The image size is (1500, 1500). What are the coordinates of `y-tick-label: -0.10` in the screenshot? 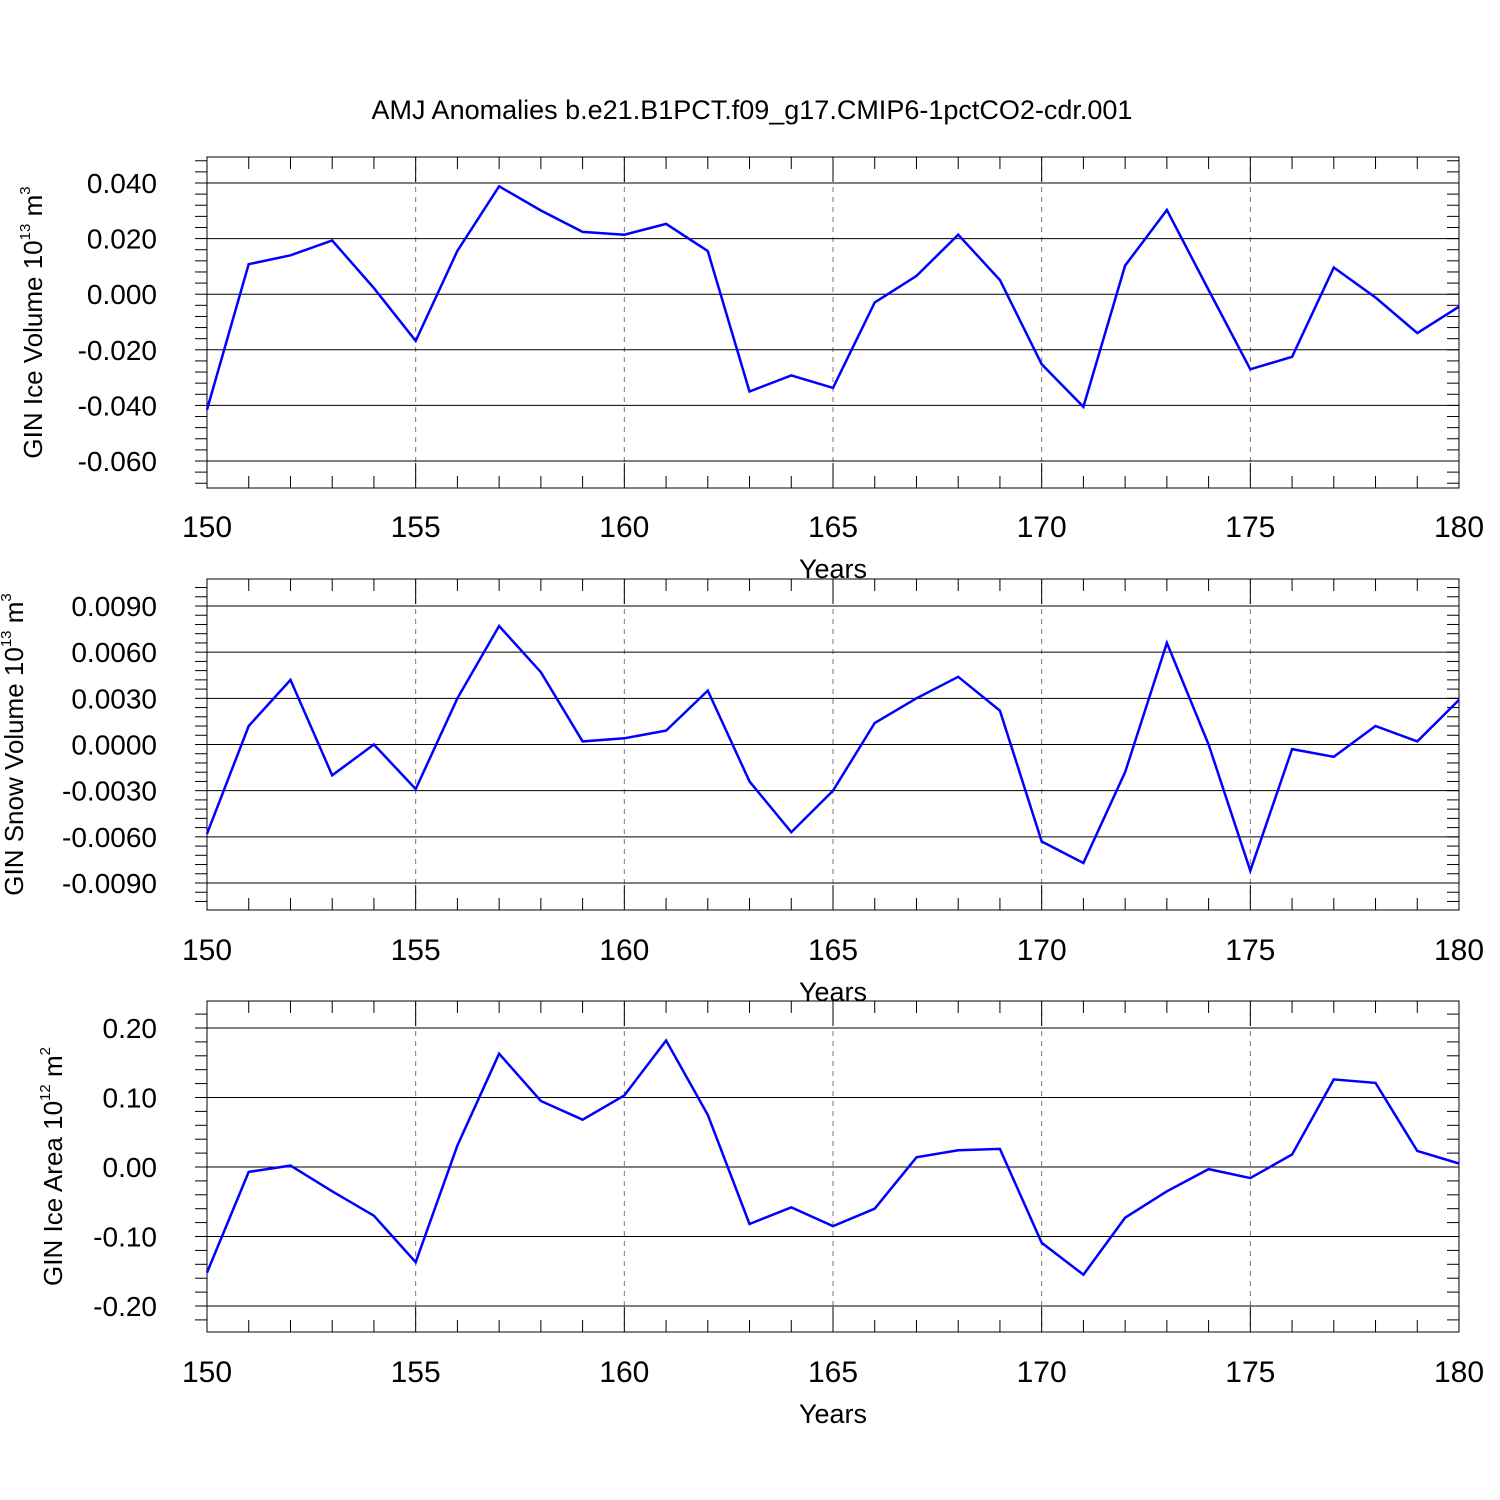 It's located at (125, 1237).